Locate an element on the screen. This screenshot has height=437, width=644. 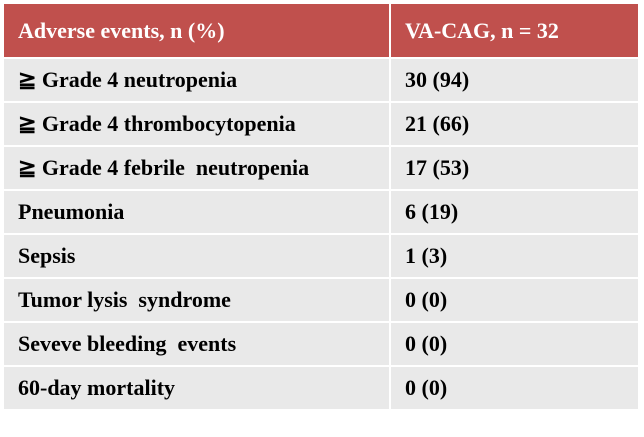
table-row: Tumor lysis syndrome 0 (0) is located at coordinates (321, 300).